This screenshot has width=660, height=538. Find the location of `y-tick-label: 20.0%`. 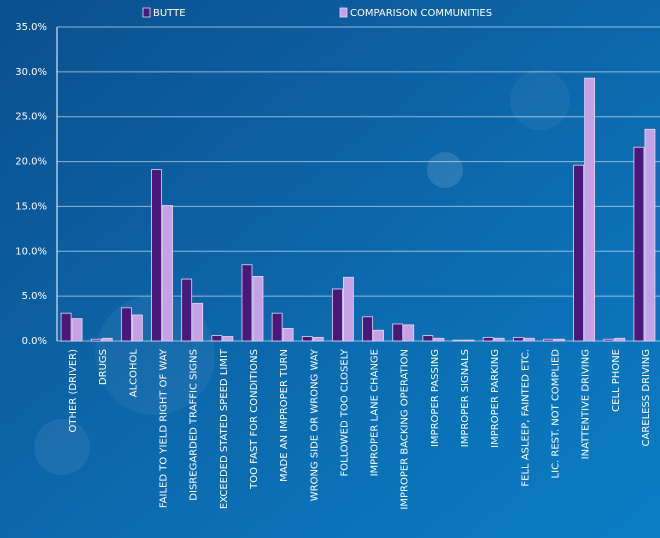

y-tick-label: 20.0% is located at coordinates (31, 162).